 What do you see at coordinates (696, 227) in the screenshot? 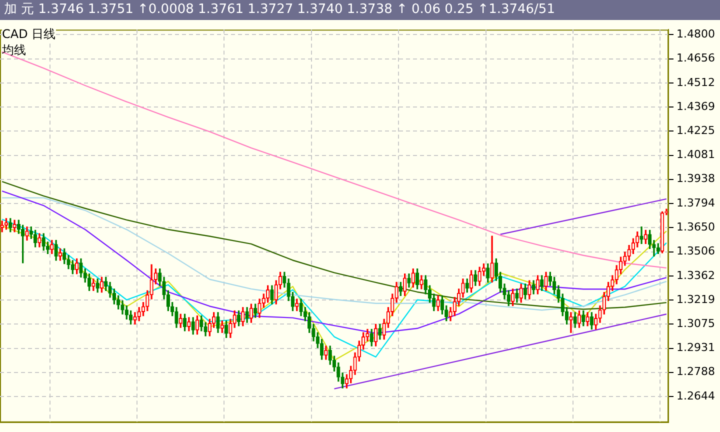
I see `y-tick-label: 1.3650` at bounding box center [696, 227].